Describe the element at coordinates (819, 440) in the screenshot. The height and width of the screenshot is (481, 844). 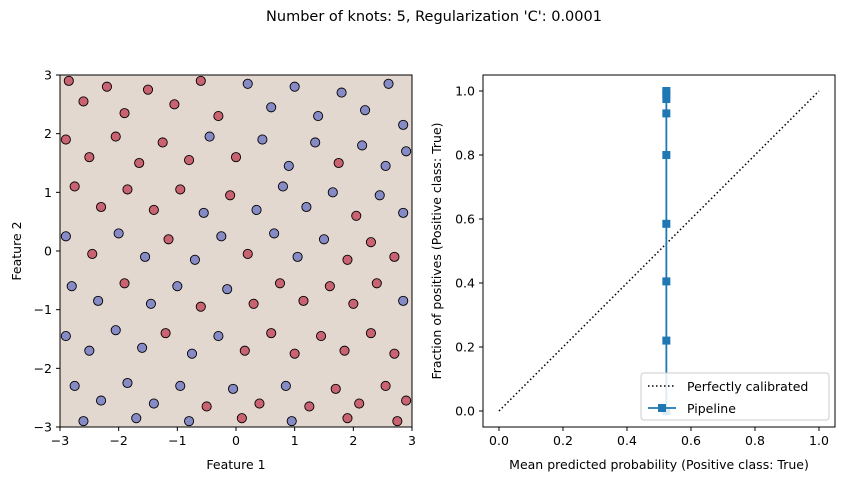
I see `x-tick-label: 1.0` at that location.